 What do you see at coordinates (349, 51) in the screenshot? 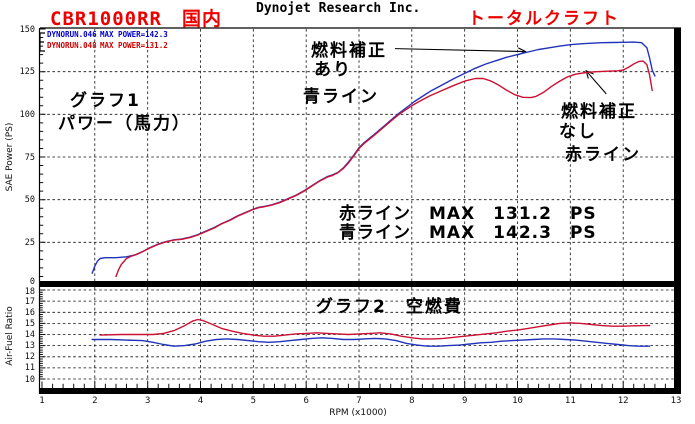
I see `fuel-corr-on-label: 燃料補正` at bounding box center [349, 51].